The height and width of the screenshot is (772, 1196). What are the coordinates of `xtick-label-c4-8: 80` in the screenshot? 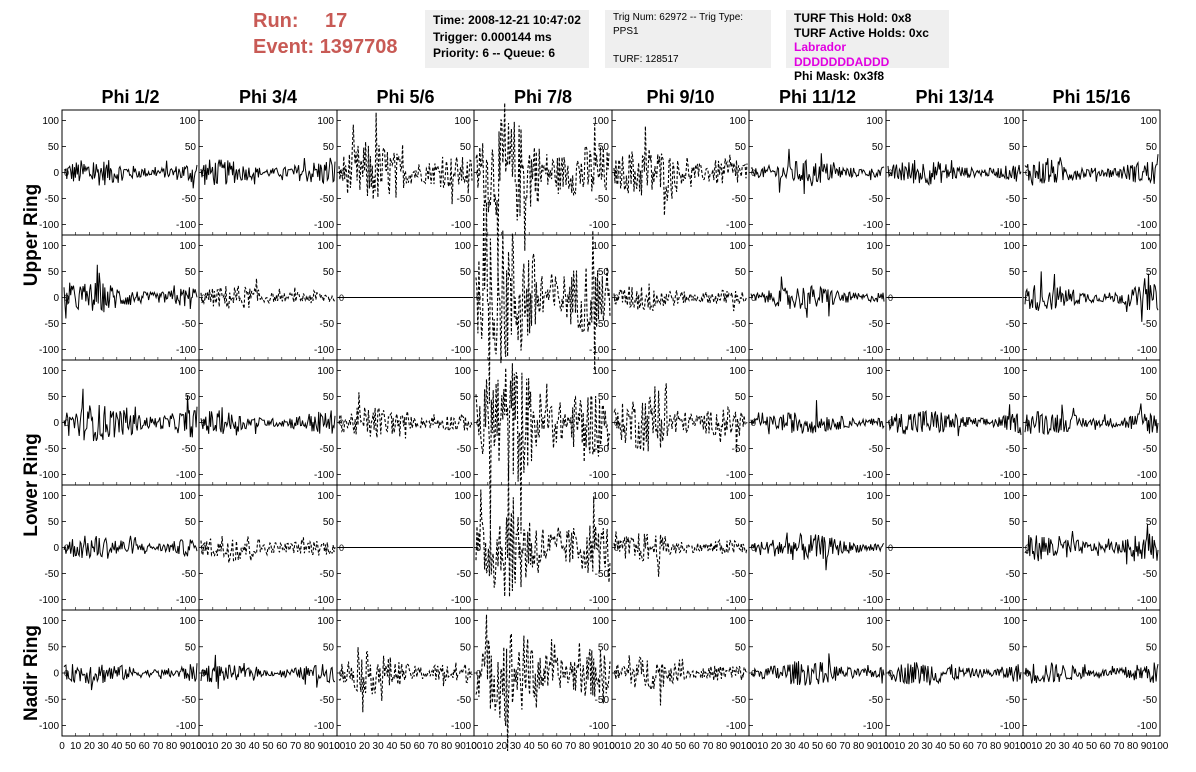 It's located at (585, 746).